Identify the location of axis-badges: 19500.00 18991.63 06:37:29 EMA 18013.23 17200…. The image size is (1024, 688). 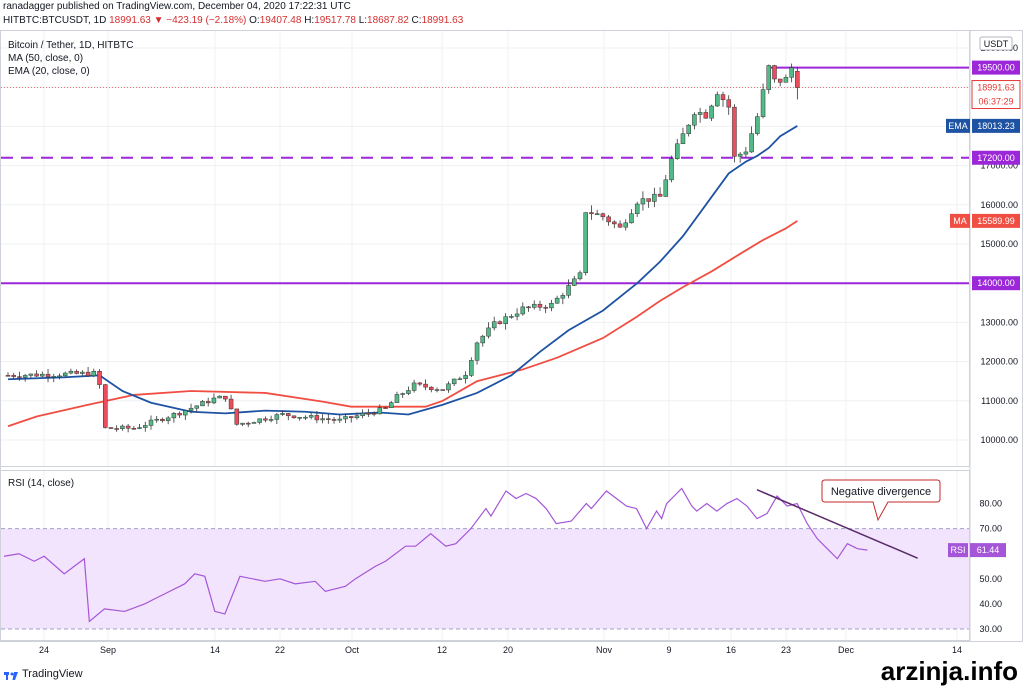
(983, 309).